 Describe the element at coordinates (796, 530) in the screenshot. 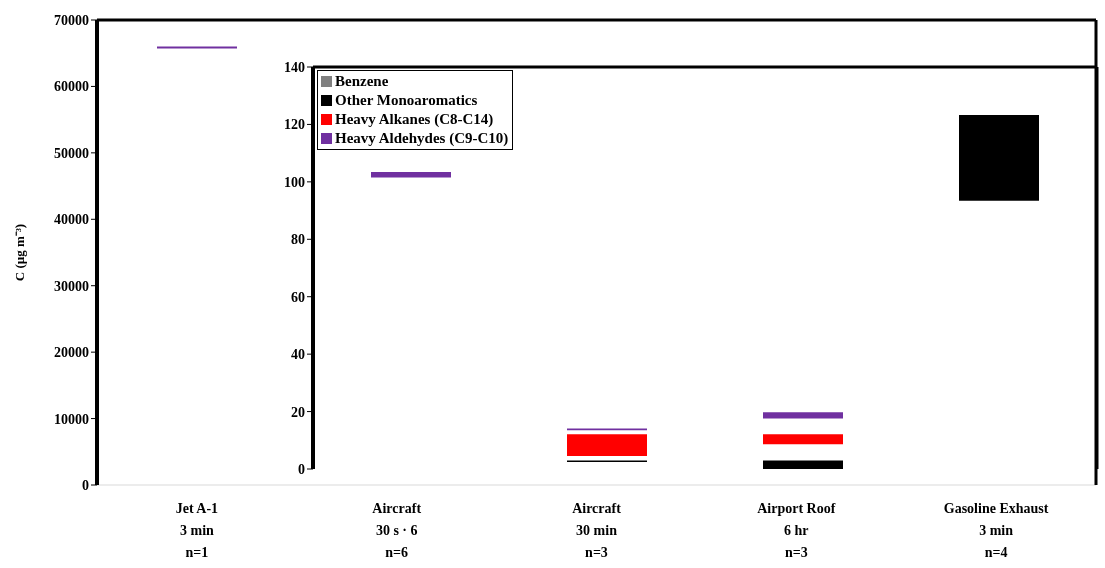

I see `x-tick-label: Airport Roof 6 hr n=3` at that location.